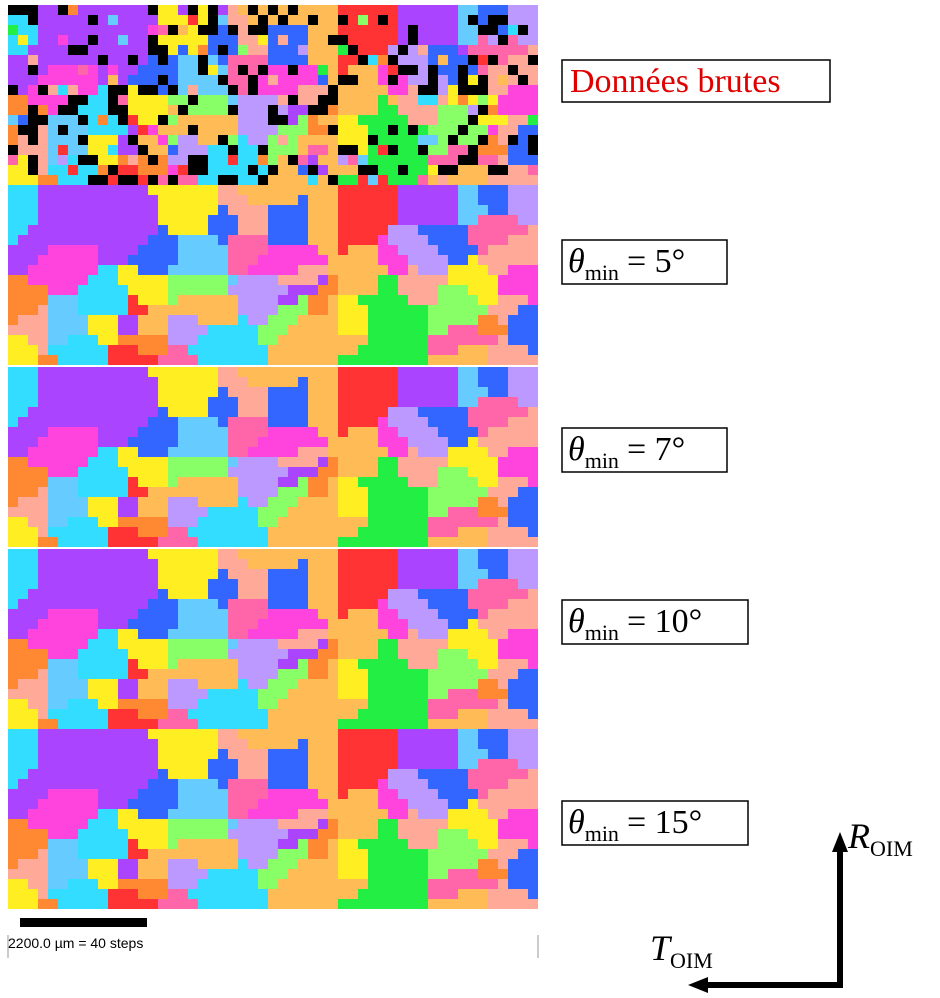 The image size is (940, 998). What do you see at coordinates (840, 842) in the screenshot?
I see `arrow-head` at bounding box center [840, 842].